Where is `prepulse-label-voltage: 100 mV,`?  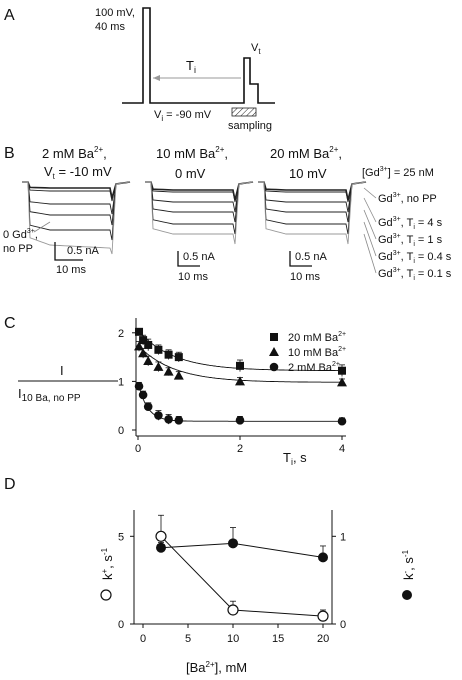 prepulse-label-voltage: 100 mV, is located at coordinates (115, 13).